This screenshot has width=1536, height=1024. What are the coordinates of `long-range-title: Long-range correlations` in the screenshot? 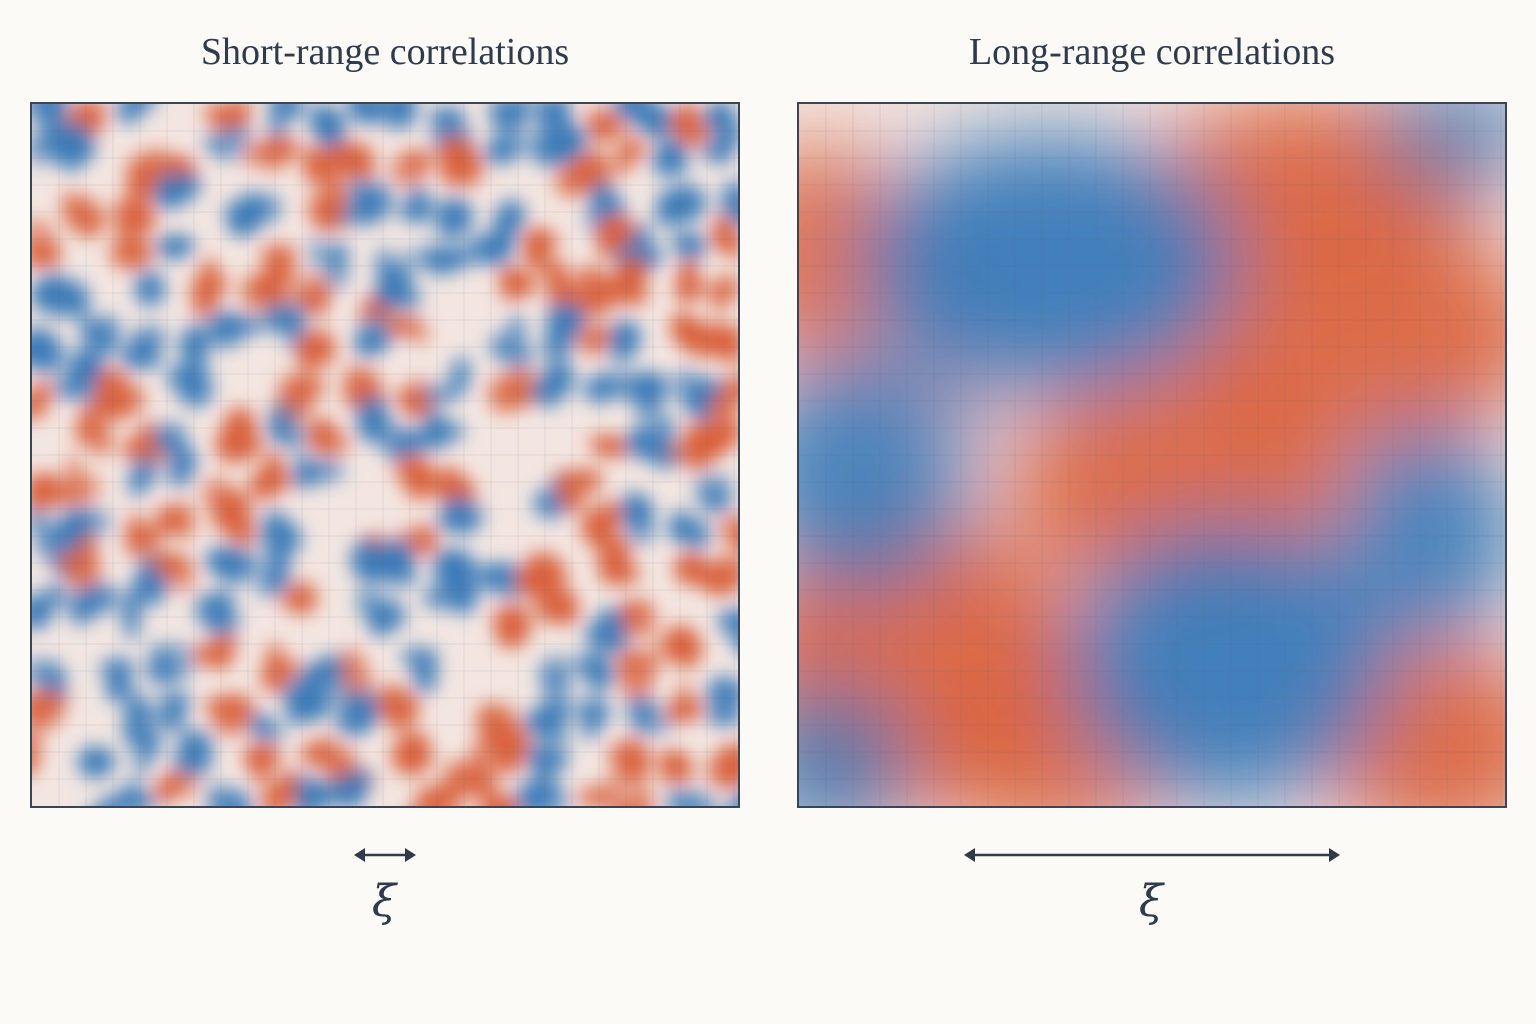 It's located at (1152, 52).